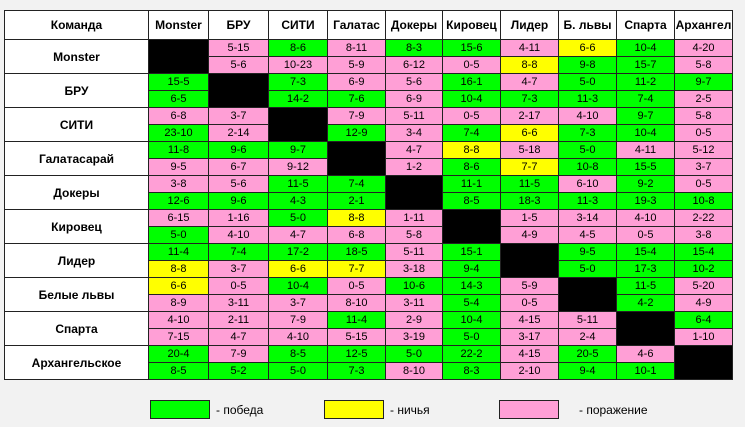 This screenshot has width=745, height=427. Describe the element at coordinates (471, 201) in the screenshot. I see `second-game-score: 8-5` at that location.